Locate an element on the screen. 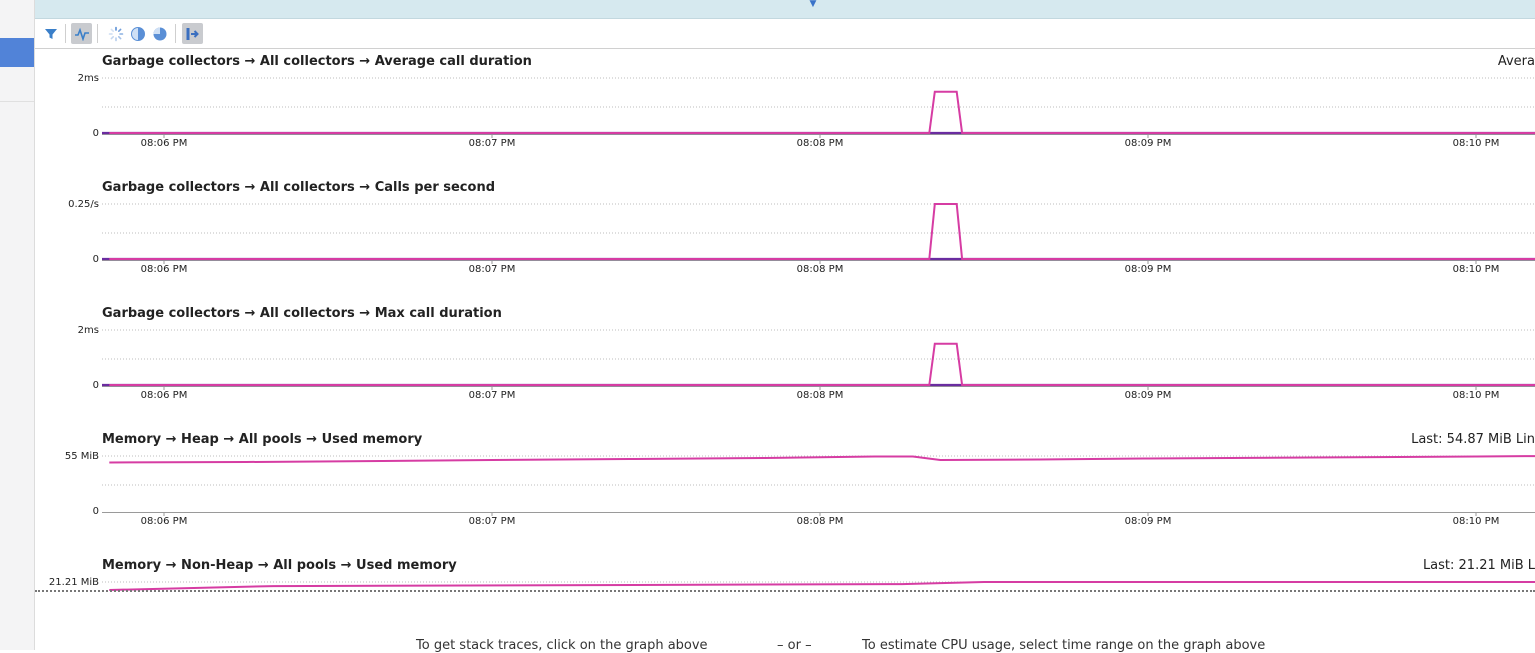  pie-button is located at coordinates (159, 33).